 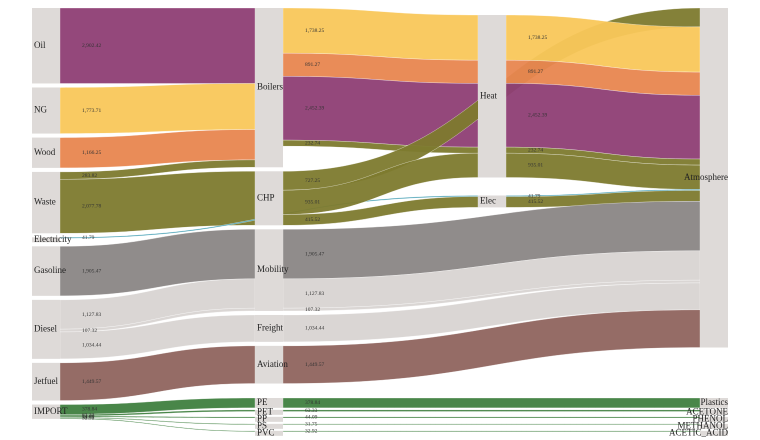 I want to click on node-label: METHANOL, so click(x=703, y=425).